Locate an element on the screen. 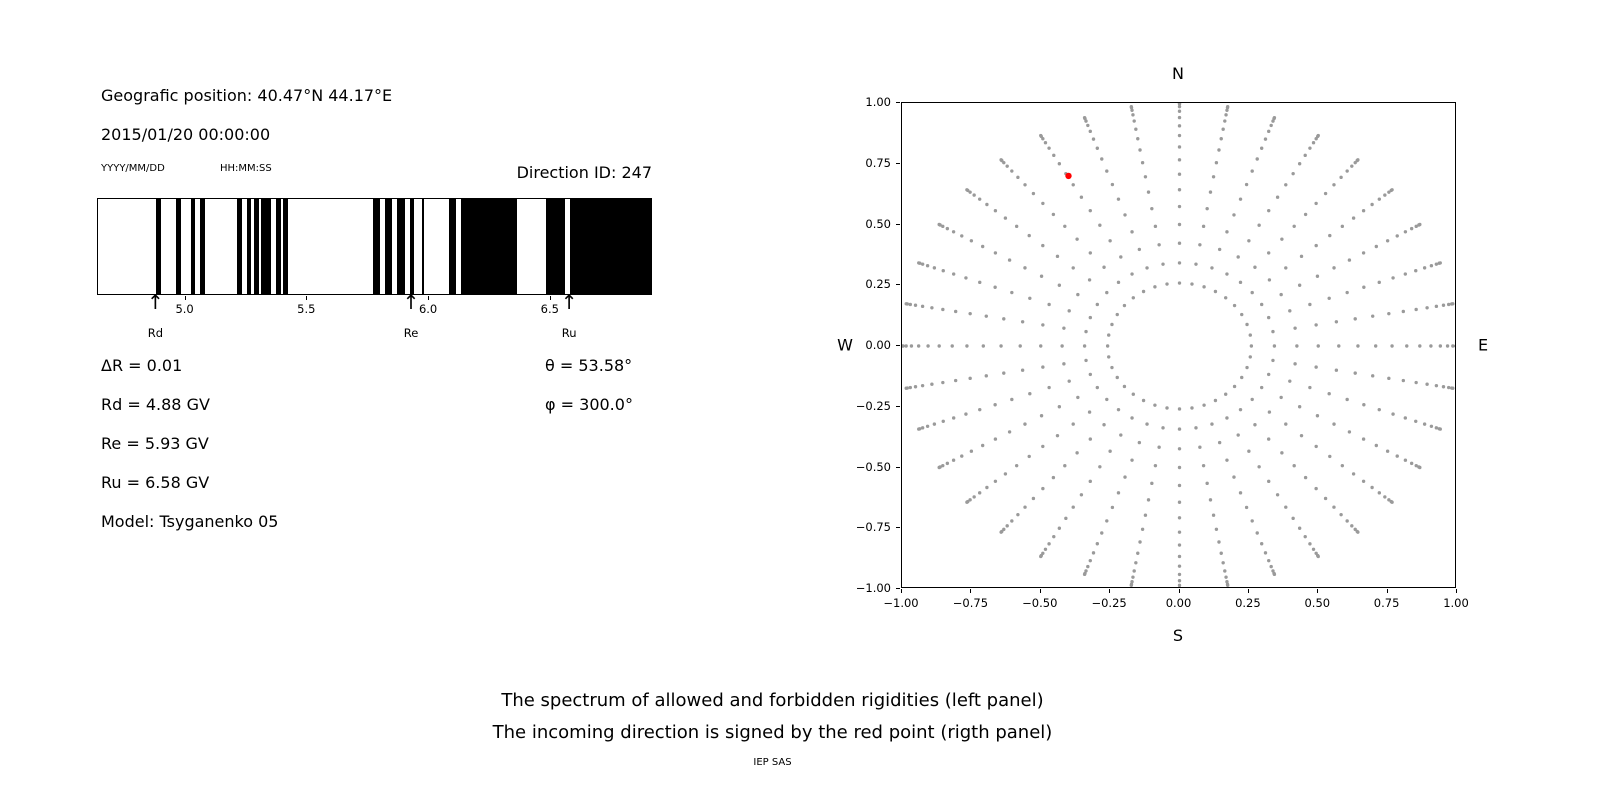 This screenshot has height=800, width=1600. incoming-direction-point is located at coordinates (1068, 176).